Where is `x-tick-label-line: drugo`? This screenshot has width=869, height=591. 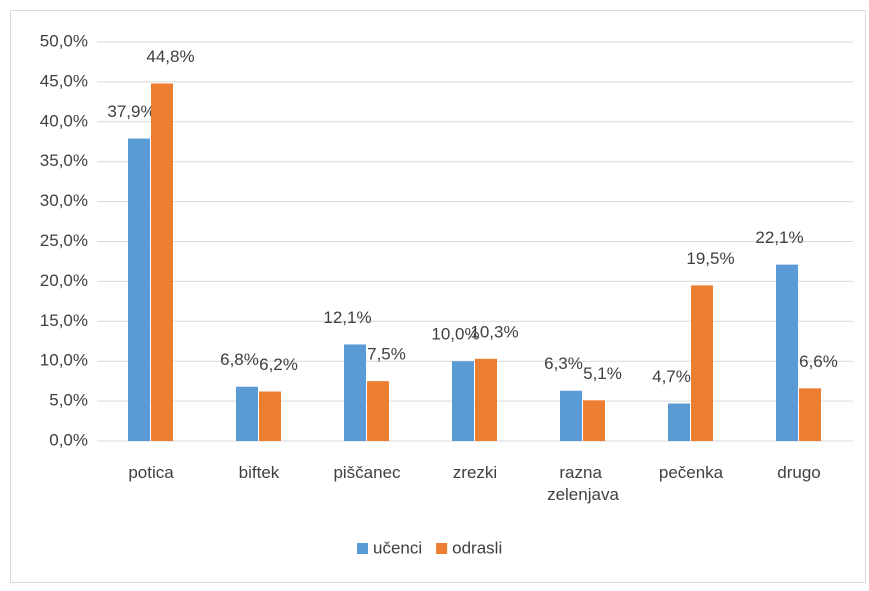
x-tick-label-line: drugo is located at coordinates (798, 472).